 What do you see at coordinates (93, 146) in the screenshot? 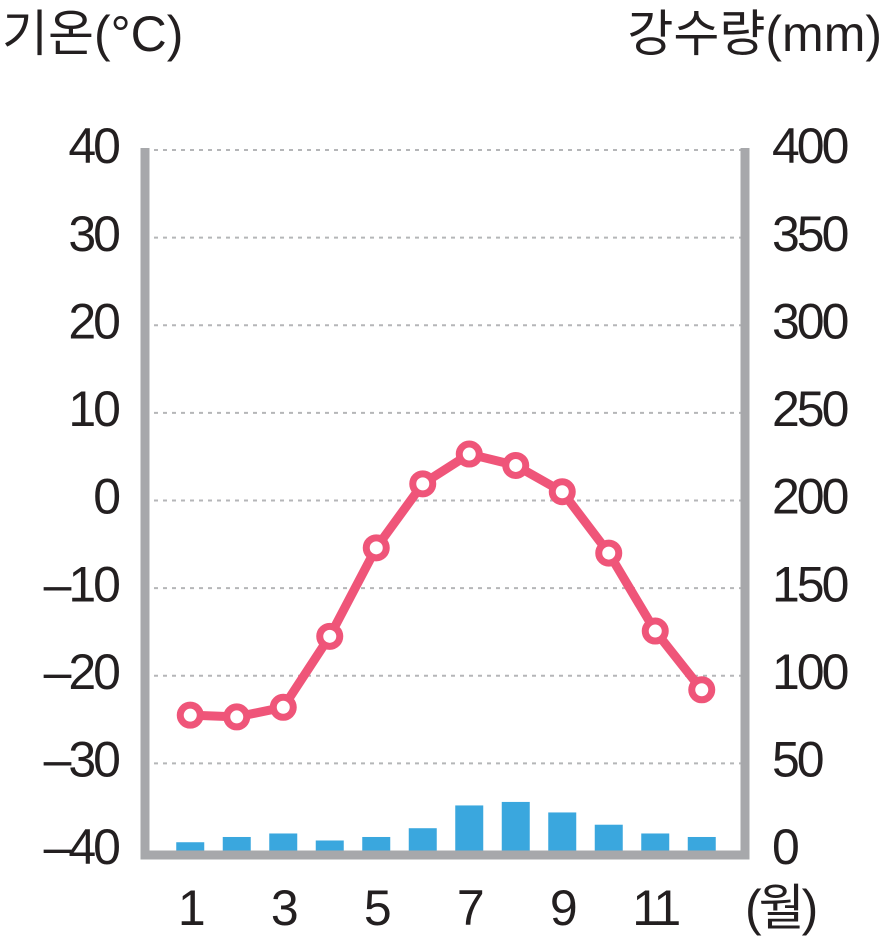
I see `y-tick-label: 40` at bounding box center [93, 146].